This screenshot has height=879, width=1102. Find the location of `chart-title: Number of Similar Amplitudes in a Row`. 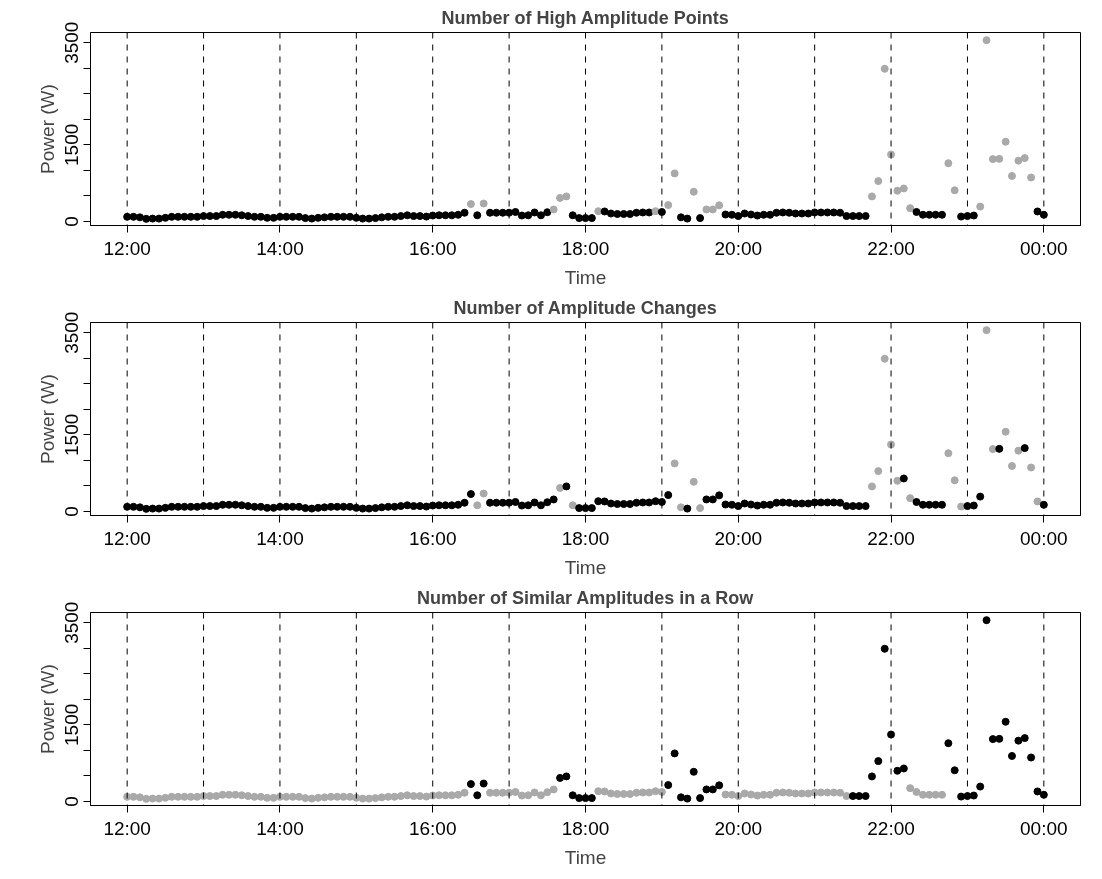

chart-title: Number of Similar Amplitudes in a Row is located at coordinates (585, 597).